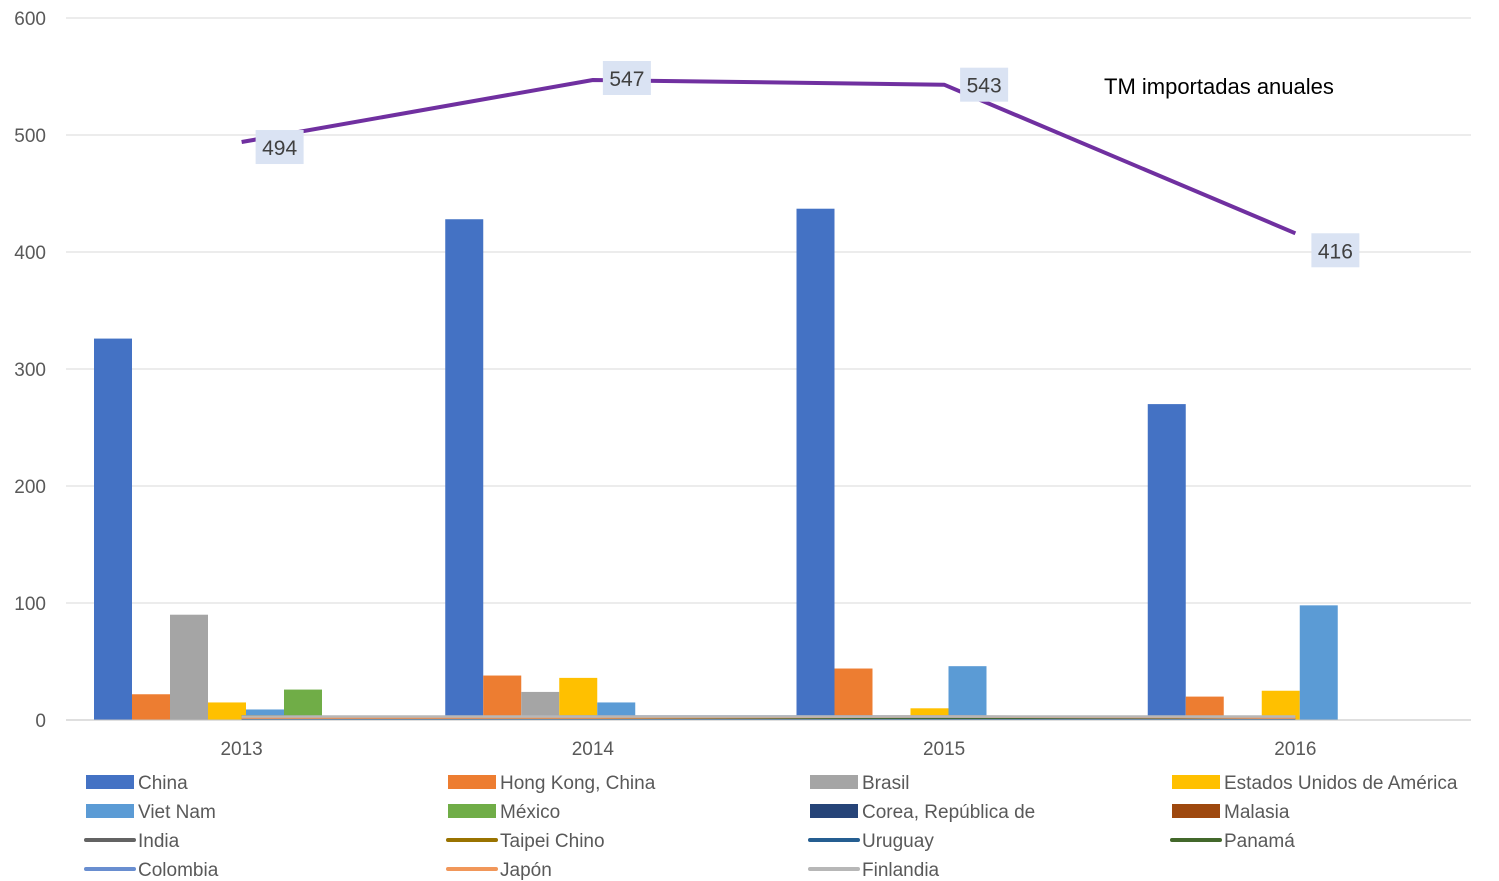 This screenshot has height=881, width=1499. I want to click on y-tick-label: 0, so click(40, 721).